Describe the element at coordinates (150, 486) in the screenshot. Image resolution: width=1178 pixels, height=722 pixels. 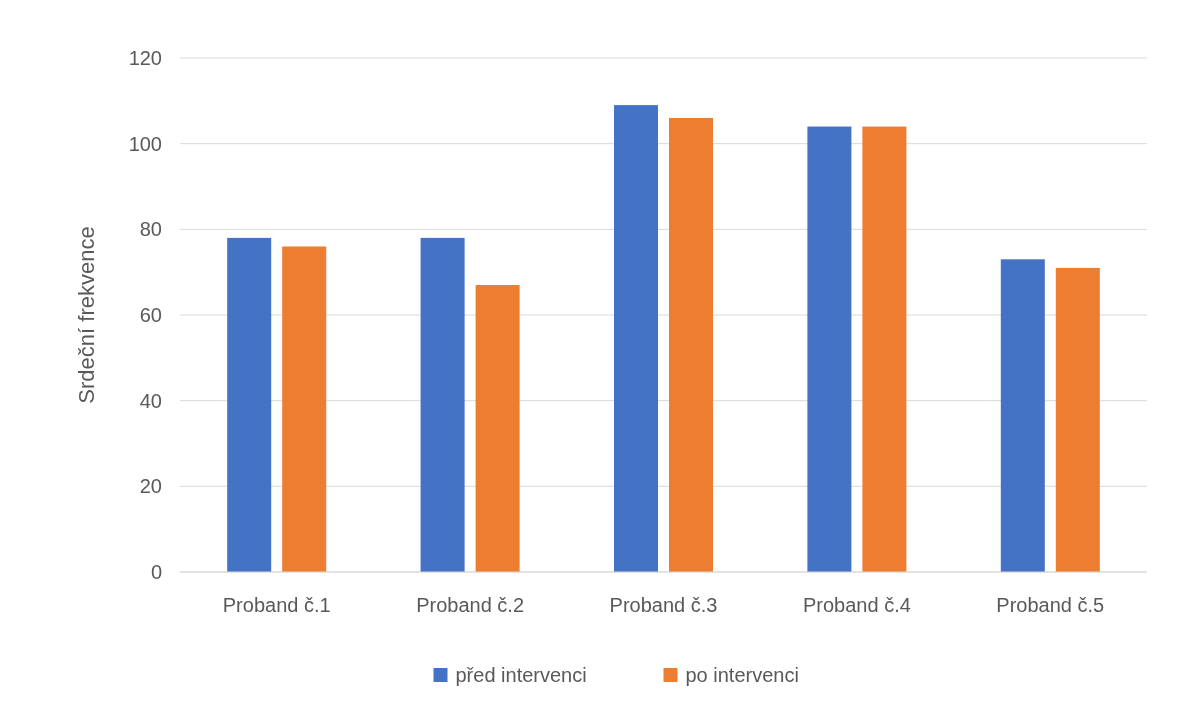
I see `y-tick-label: 20` at that location.